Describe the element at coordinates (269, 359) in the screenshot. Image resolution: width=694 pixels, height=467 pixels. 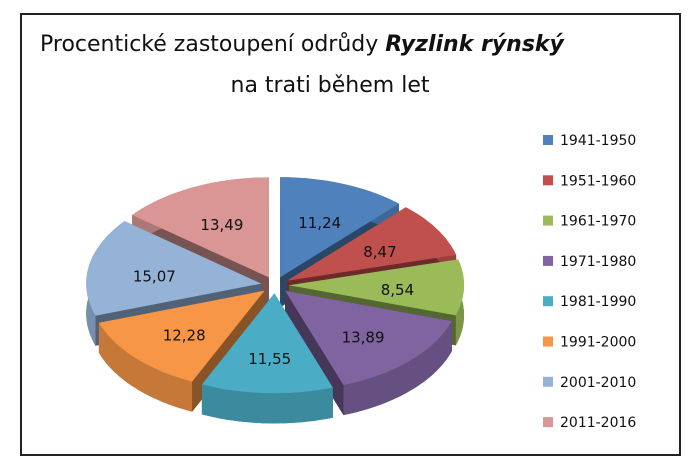
I see `data-label: 11,55` at that location.